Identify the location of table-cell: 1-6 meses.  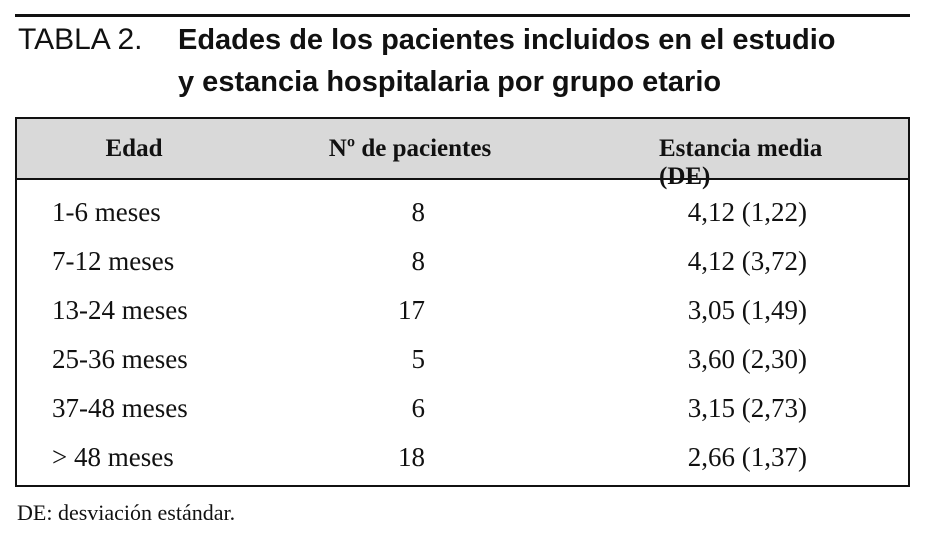
(106, 212).